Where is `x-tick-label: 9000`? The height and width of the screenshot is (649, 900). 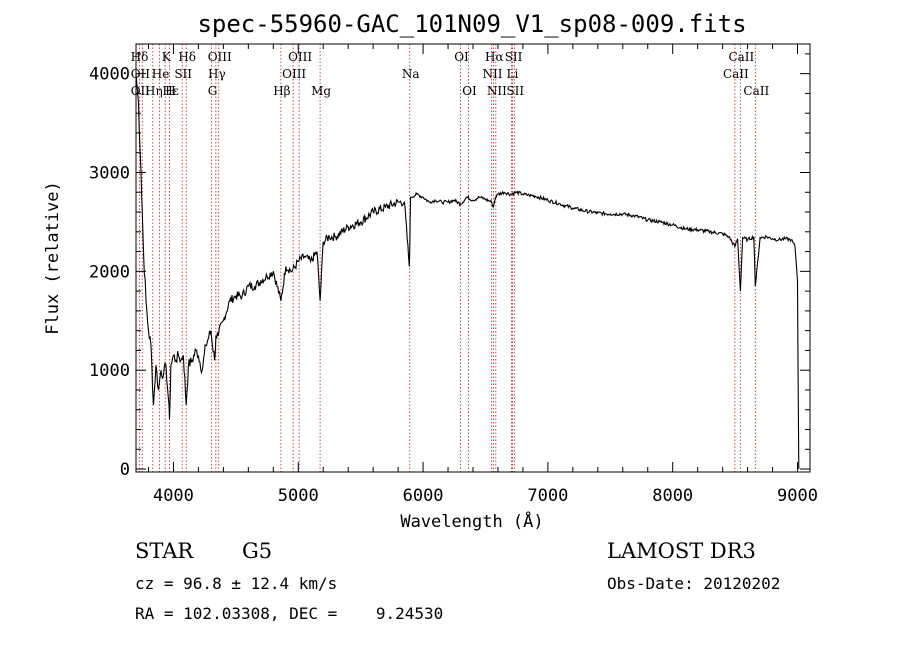
x-tick-label: 9000 is located at coordinates (797, 496).